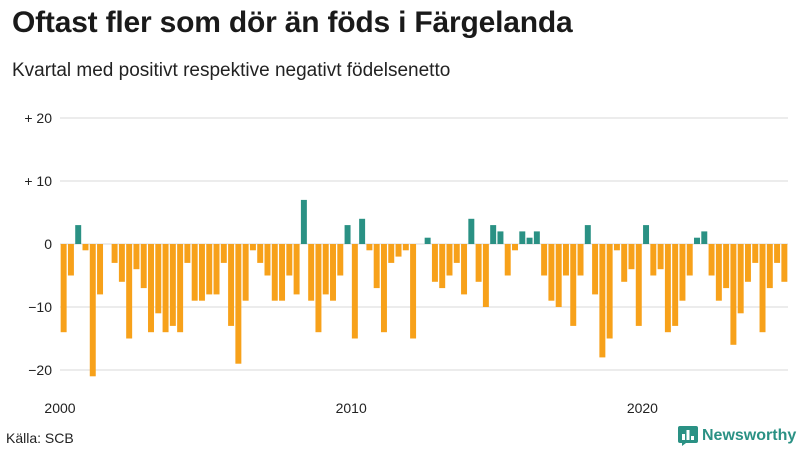 This screenshot has width=800, height=450. I want to click on y-tick-label: + 10, so click(38, 181).